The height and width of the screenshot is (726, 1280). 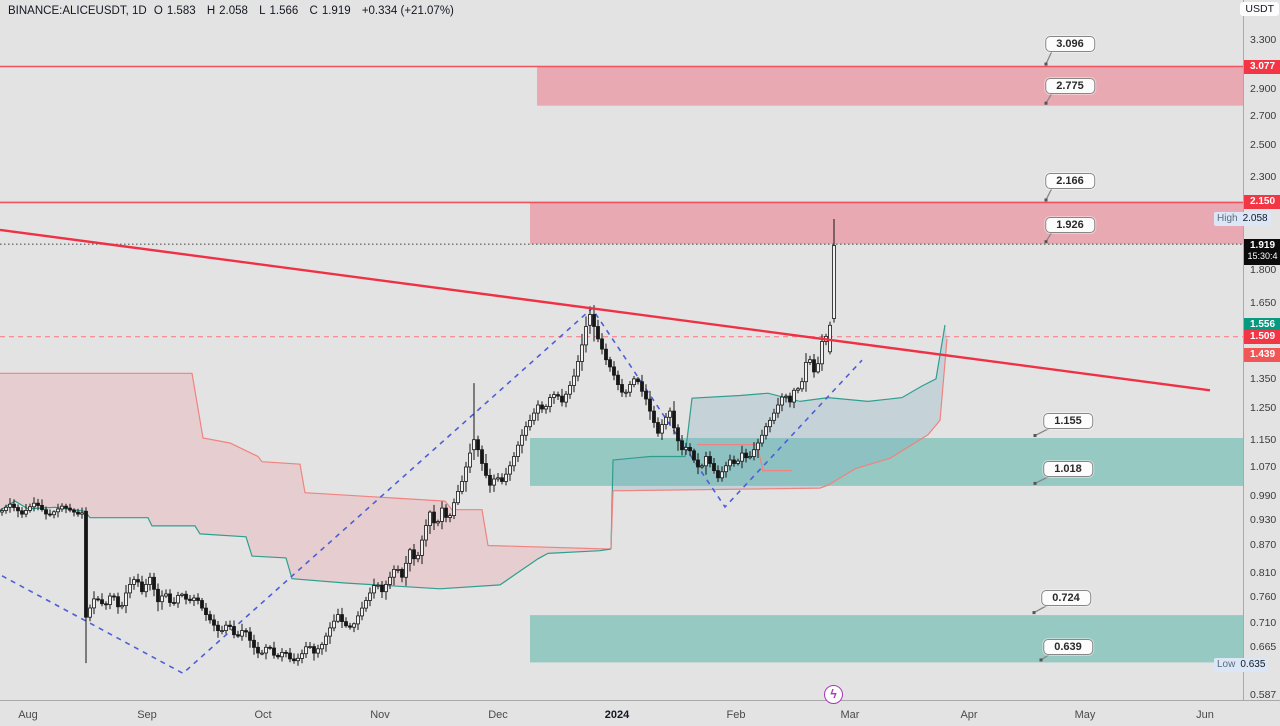 I want to click on price-note-0.639: 0.639, so click(x=1068, y=647).